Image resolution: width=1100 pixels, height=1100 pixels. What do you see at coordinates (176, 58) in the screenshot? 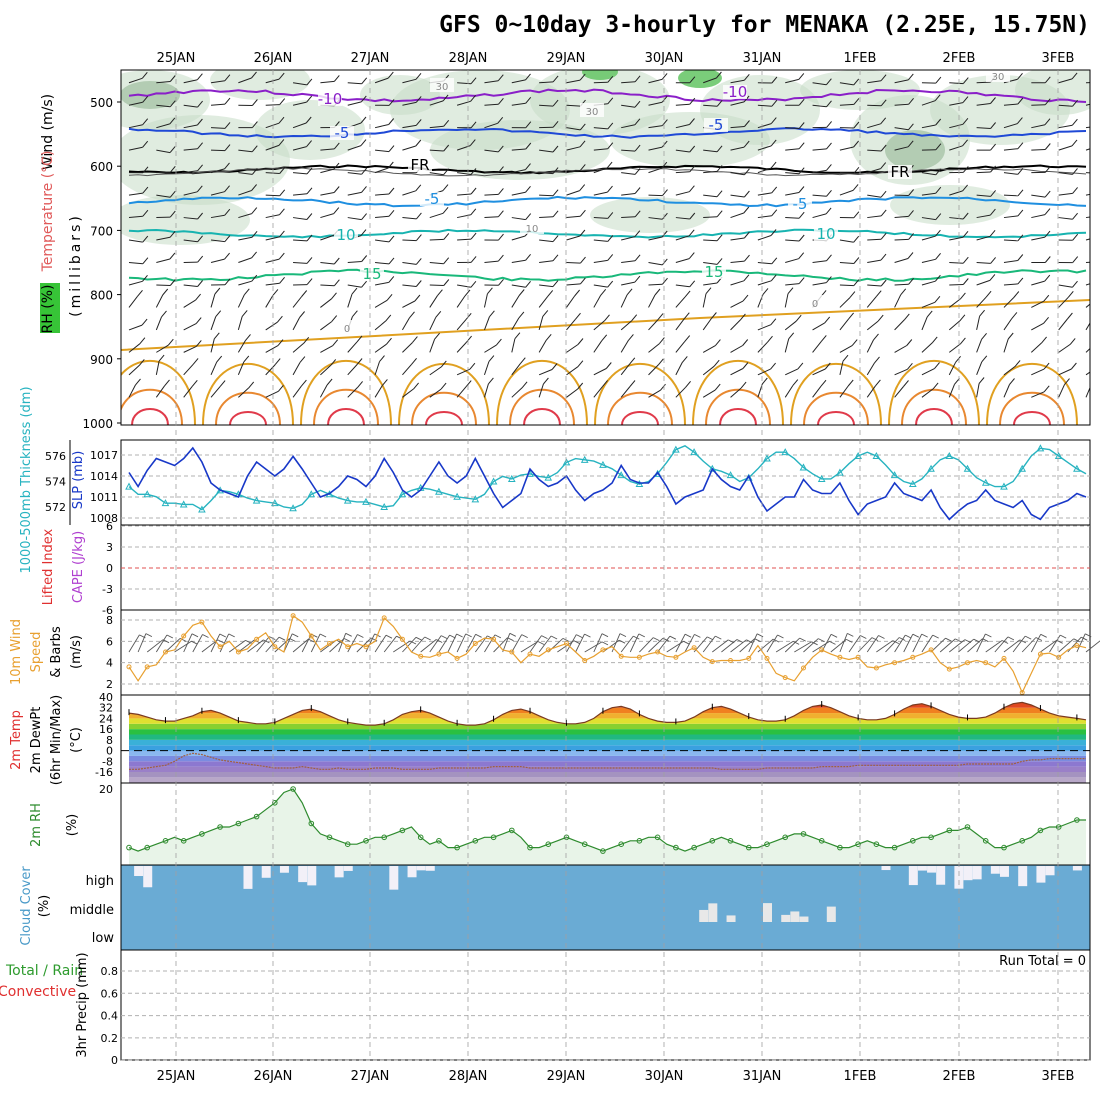
I see `date-label-top-0: 25JAN` at bounding box center [176, 58].